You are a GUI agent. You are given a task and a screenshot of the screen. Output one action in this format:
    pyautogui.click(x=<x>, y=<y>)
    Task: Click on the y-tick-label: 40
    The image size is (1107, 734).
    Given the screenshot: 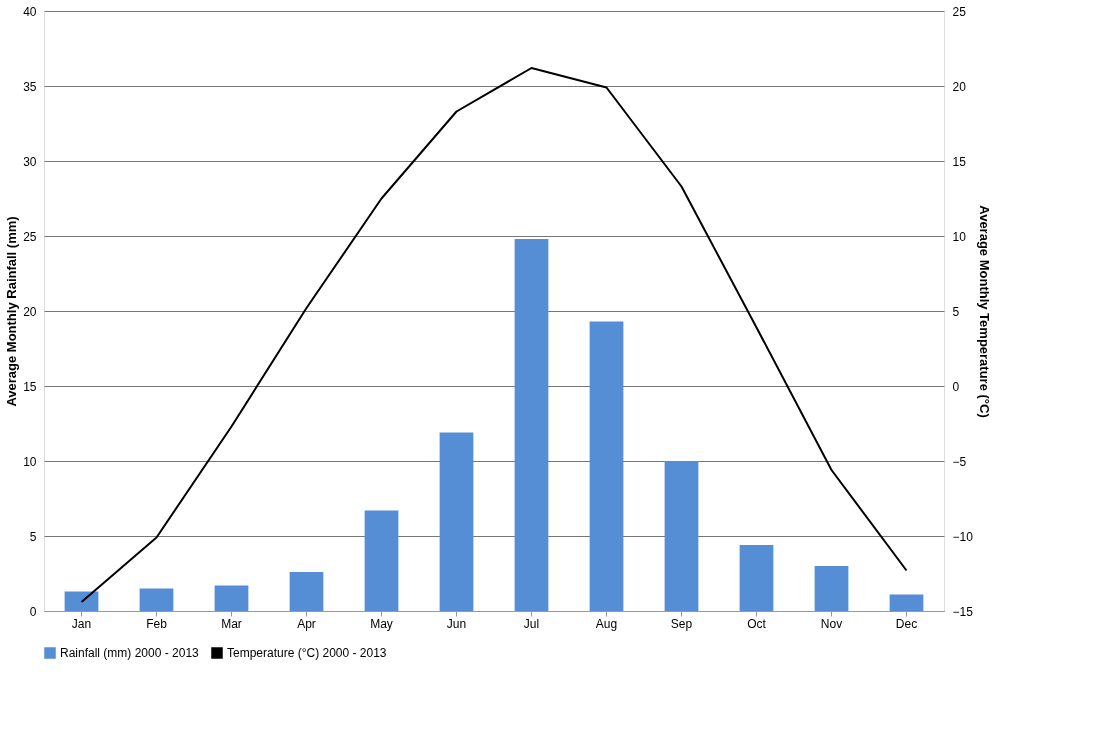 What is the action you would take?
    pyautogui.click(x=30, y=11)
    